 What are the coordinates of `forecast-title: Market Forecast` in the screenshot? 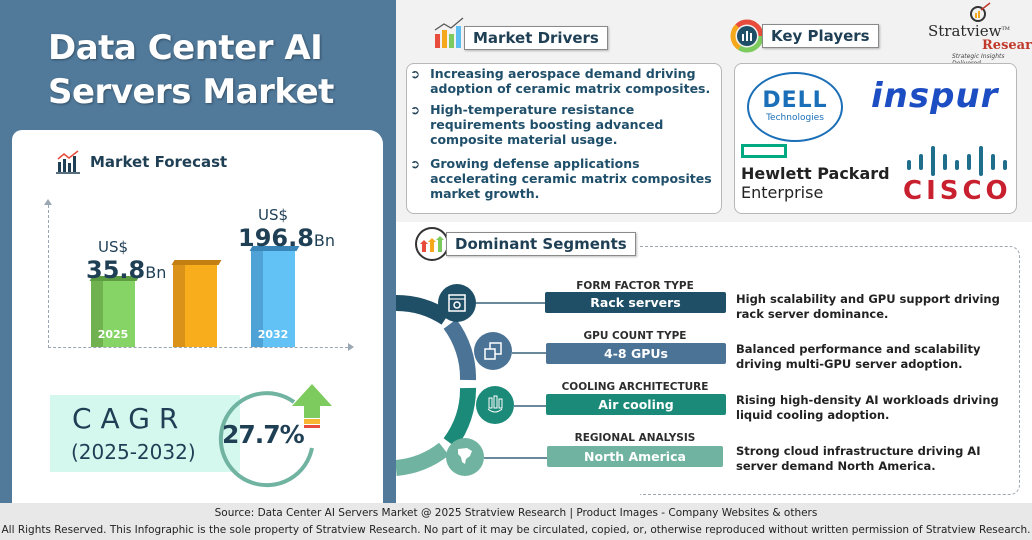 It's located at (159, 162).